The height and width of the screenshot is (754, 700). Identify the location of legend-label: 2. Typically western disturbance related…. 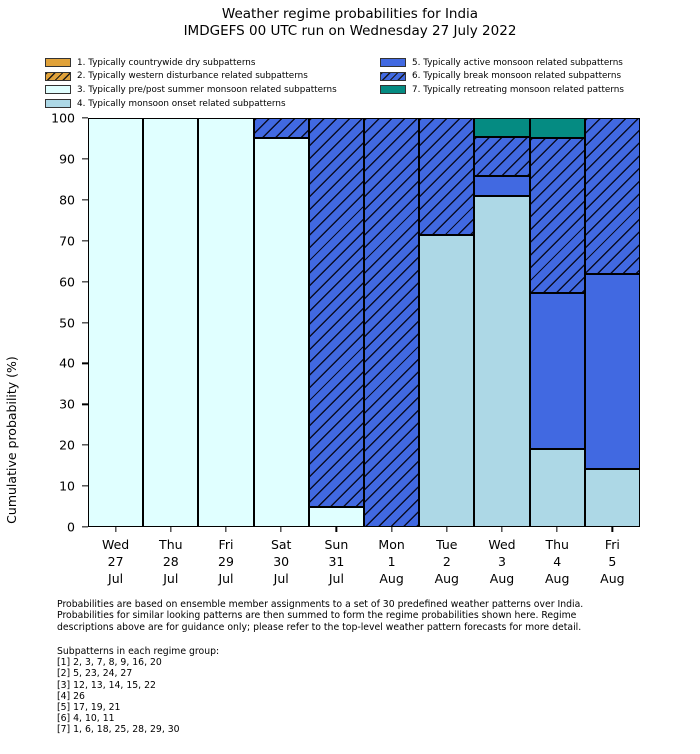
(192, 76).